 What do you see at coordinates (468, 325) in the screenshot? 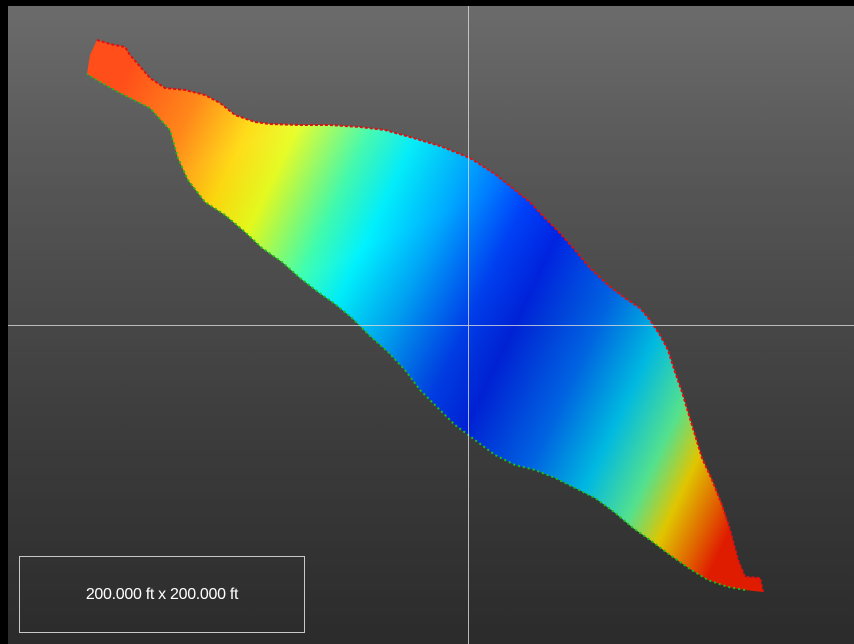
I see `crosshair-vertical` at bounding box center [468, 325].